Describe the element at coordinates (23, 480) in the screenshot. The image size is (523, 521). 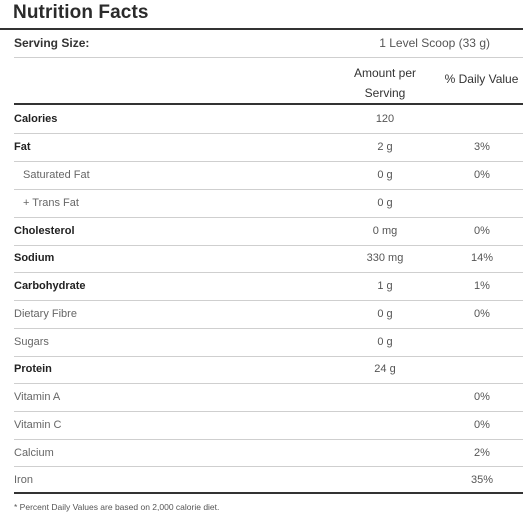
I see `nutrient-name: Iron` at that location.